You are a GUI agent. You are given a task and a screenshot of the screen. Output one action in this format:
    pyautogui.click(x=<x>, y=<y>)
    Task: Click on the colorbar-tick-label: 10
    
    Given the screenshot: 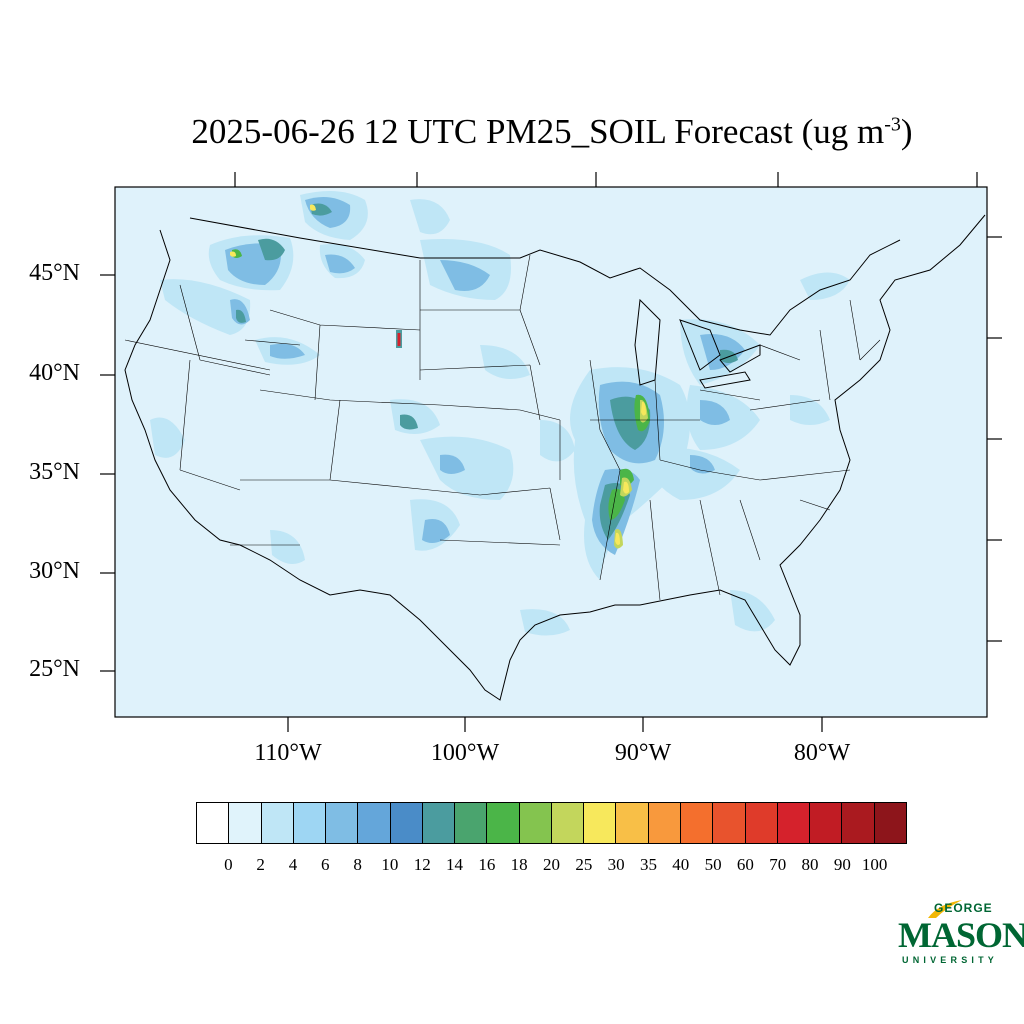 What is the action you would take?
    pyautogui.click(x=390, y=864)
    